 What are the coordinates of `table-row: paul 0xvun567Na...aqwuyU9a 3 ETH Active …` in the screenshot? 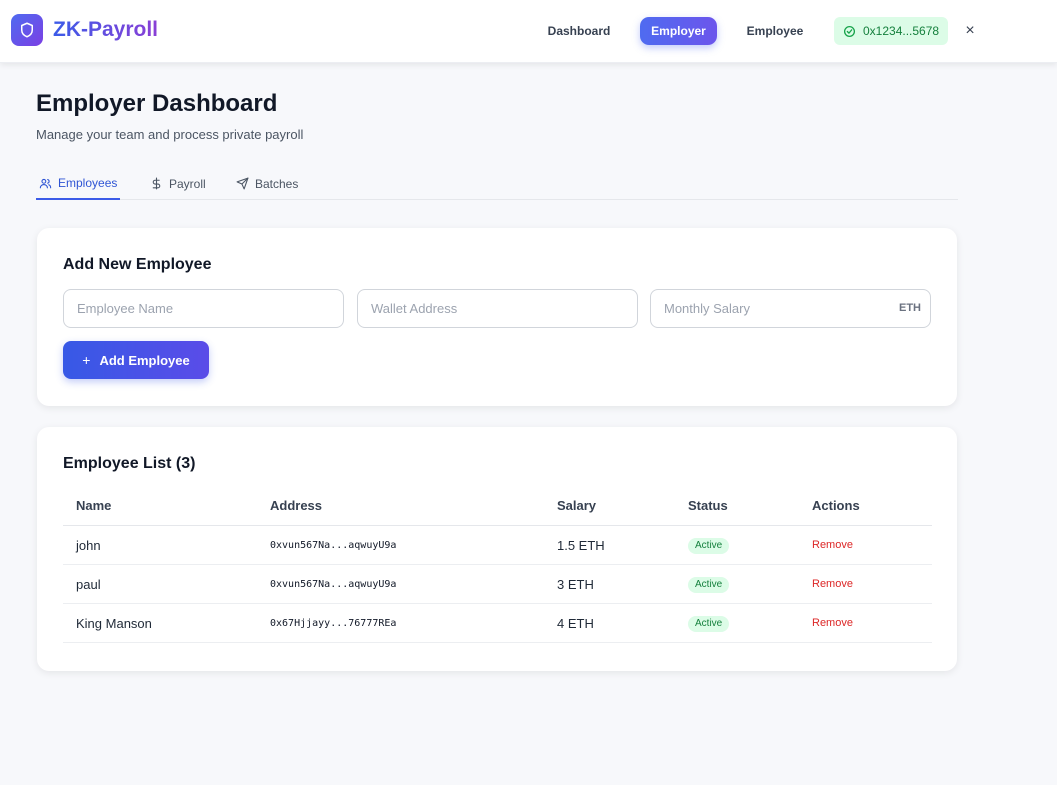 It's located at (497, 584).